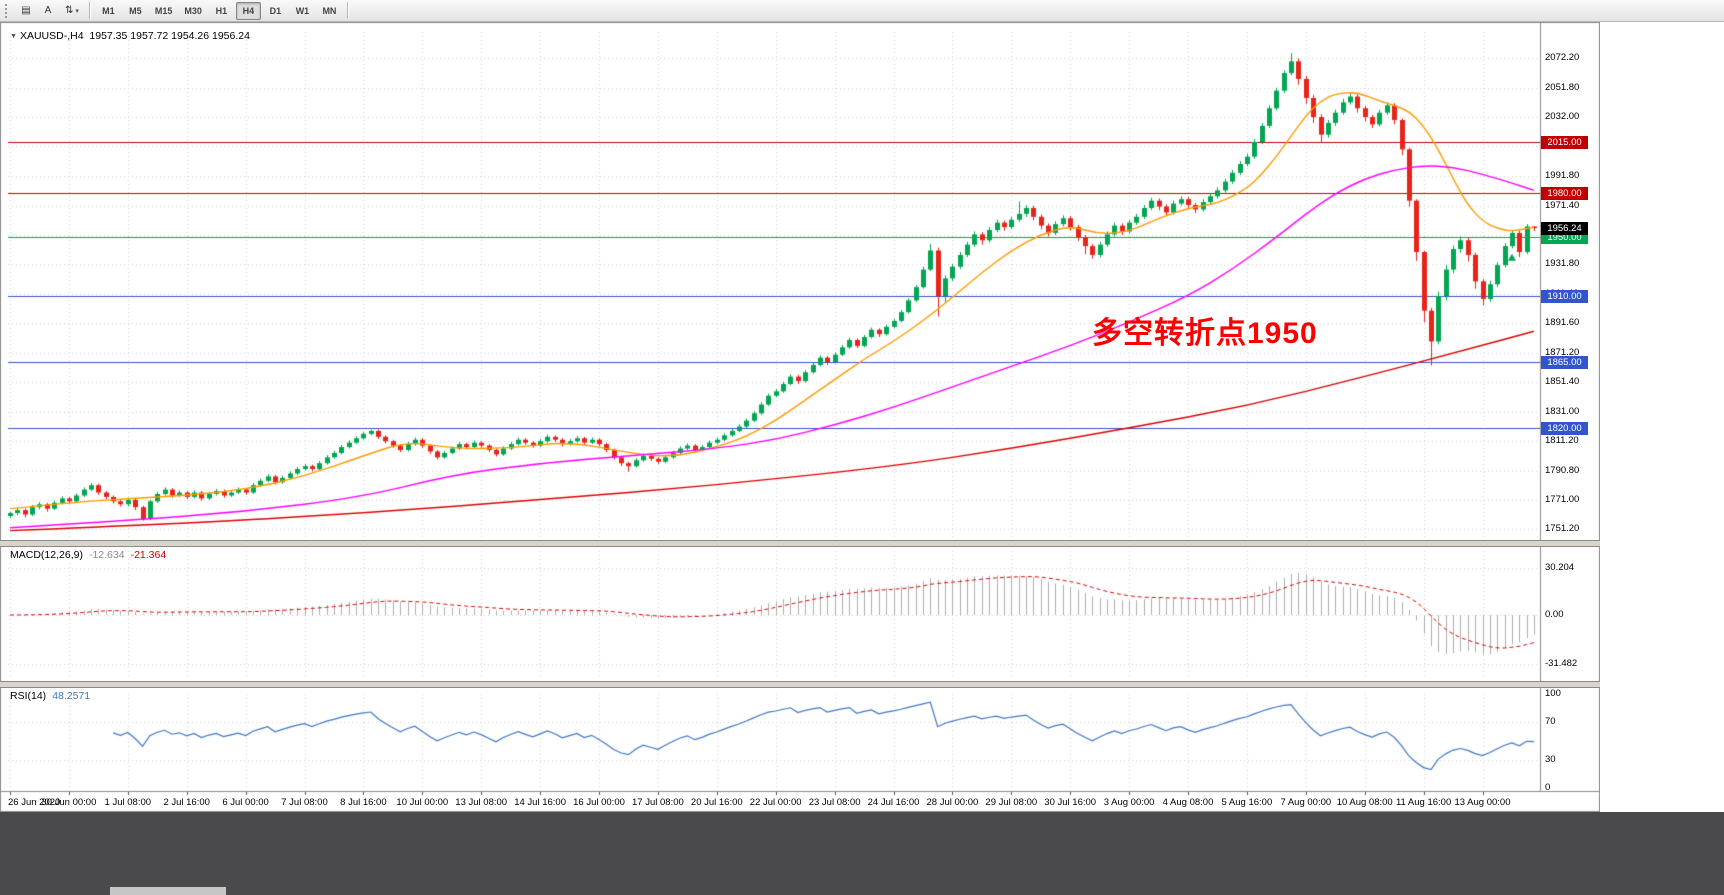 This screenshot has width=1724, height=895. I want to click on rsi-axis-label: 100, so click(1553, 693).